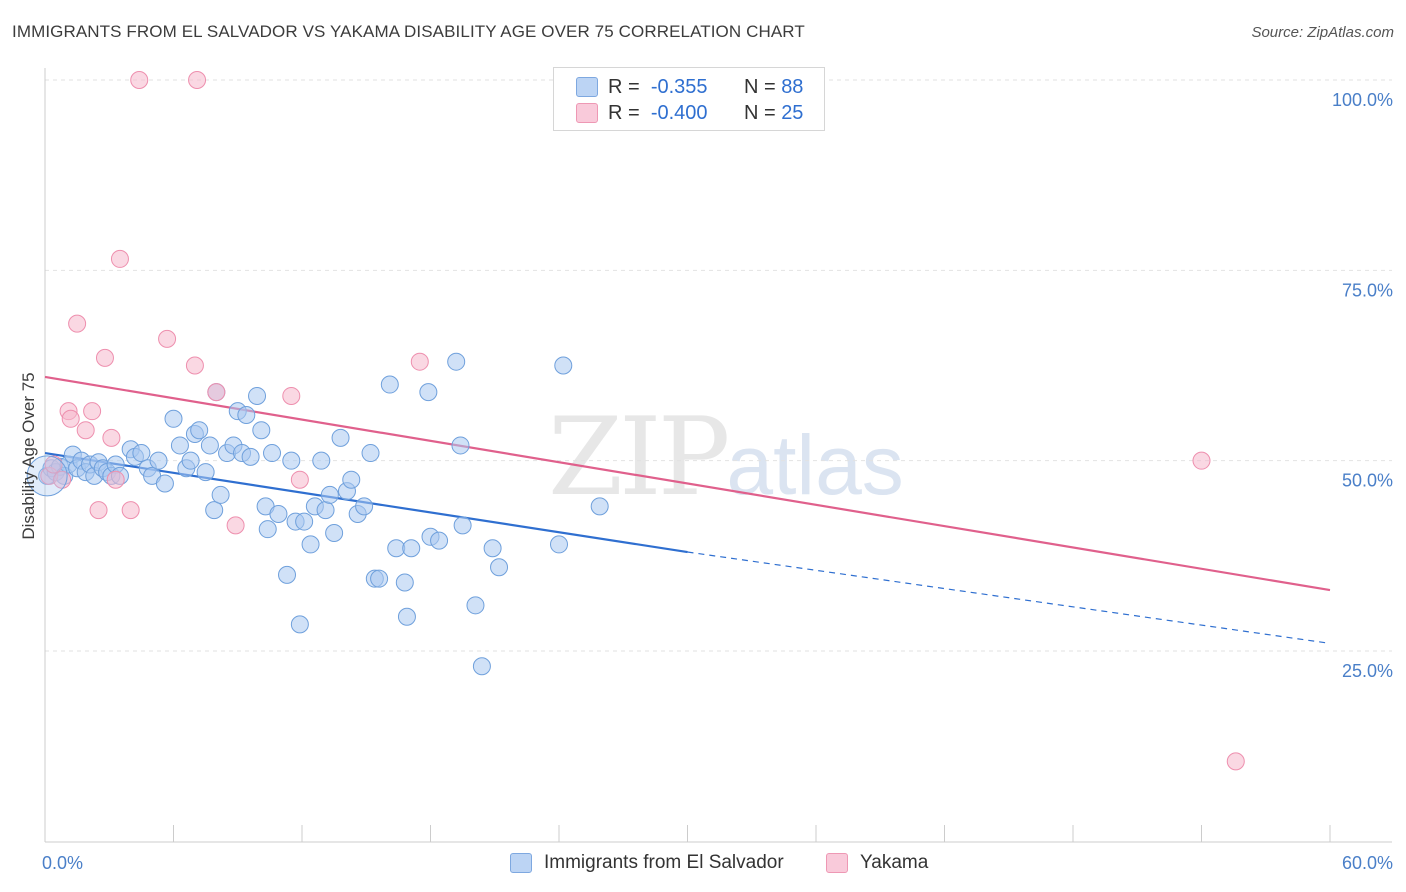 This screenshot has width=1406, height=892. What do you see at coordinates (587, 113) in the screenshot?
I see `legend-swatch-yakama` at bounding box center [587, 113].